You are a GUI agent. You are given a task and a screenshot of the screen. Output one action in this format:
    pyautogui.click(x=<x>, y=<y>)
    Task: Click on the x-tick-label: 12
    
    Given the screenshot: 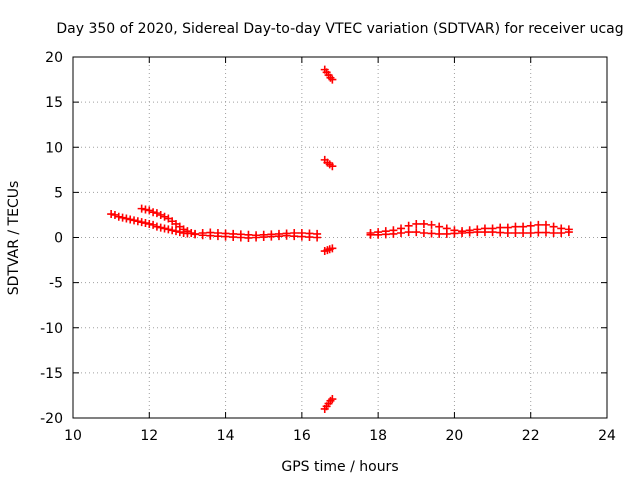 What is the action you would take?
    pyautogui.click(x=149, y=436)
    